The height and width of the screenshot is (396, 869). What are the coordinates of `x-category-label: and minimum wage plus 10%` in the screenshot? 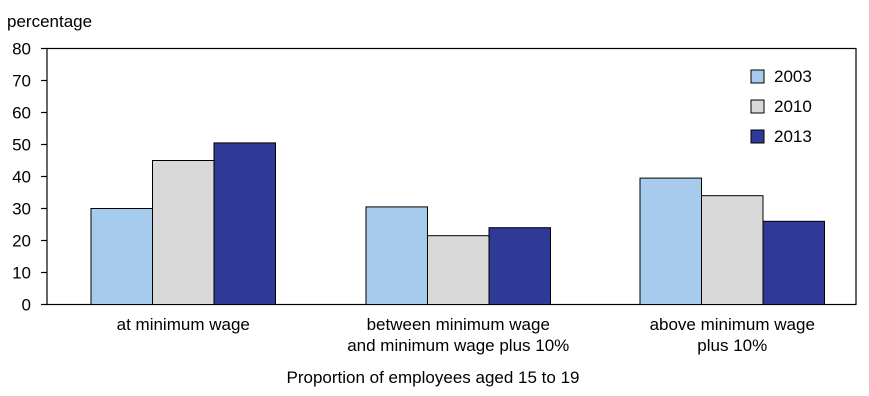 It's located at (458, 345).